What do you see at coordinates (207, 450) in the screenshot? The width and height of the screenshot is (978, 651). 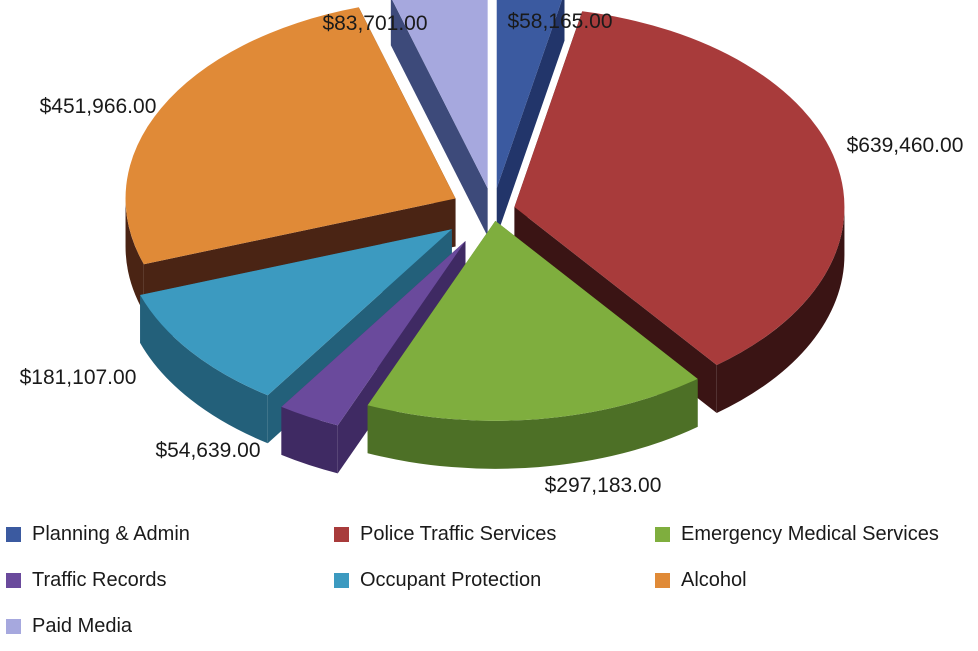 I see `data-label-traffic-records: $54,639.00` at bounding box center [207, 450].